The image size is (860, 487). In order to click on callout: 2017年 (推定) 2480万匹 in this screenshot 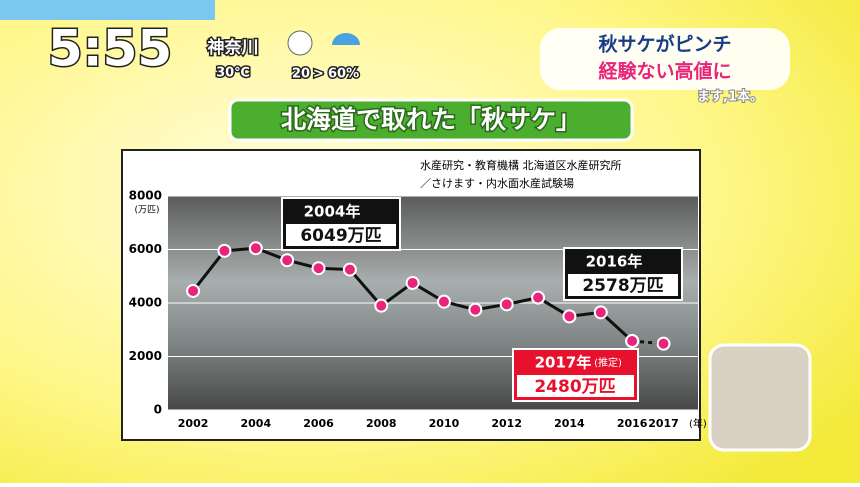, I will do `click(575, 375)`.